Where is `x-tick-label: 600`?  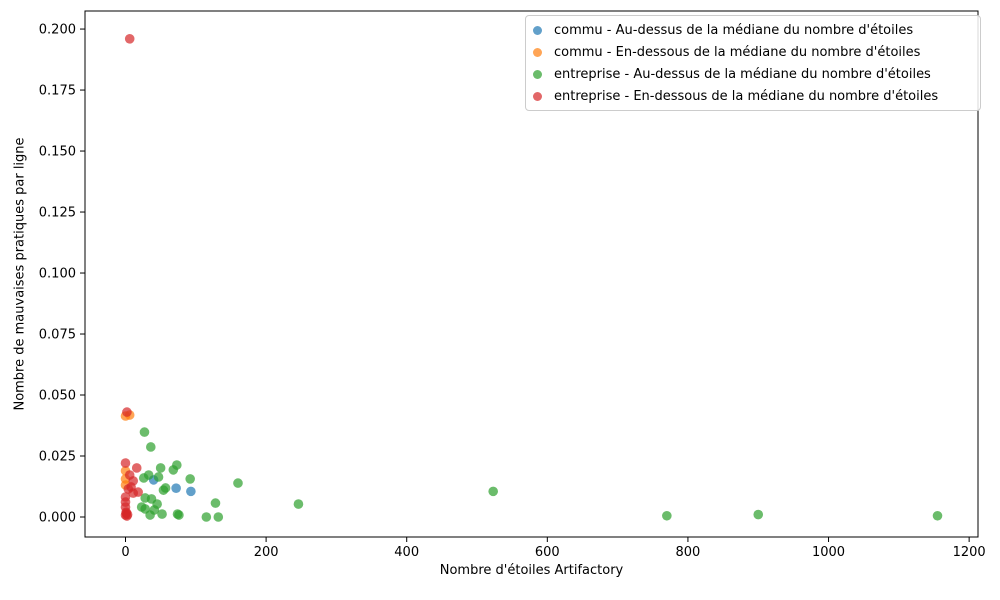 x-tick-label: 600 is located at coordinates (547, 552).